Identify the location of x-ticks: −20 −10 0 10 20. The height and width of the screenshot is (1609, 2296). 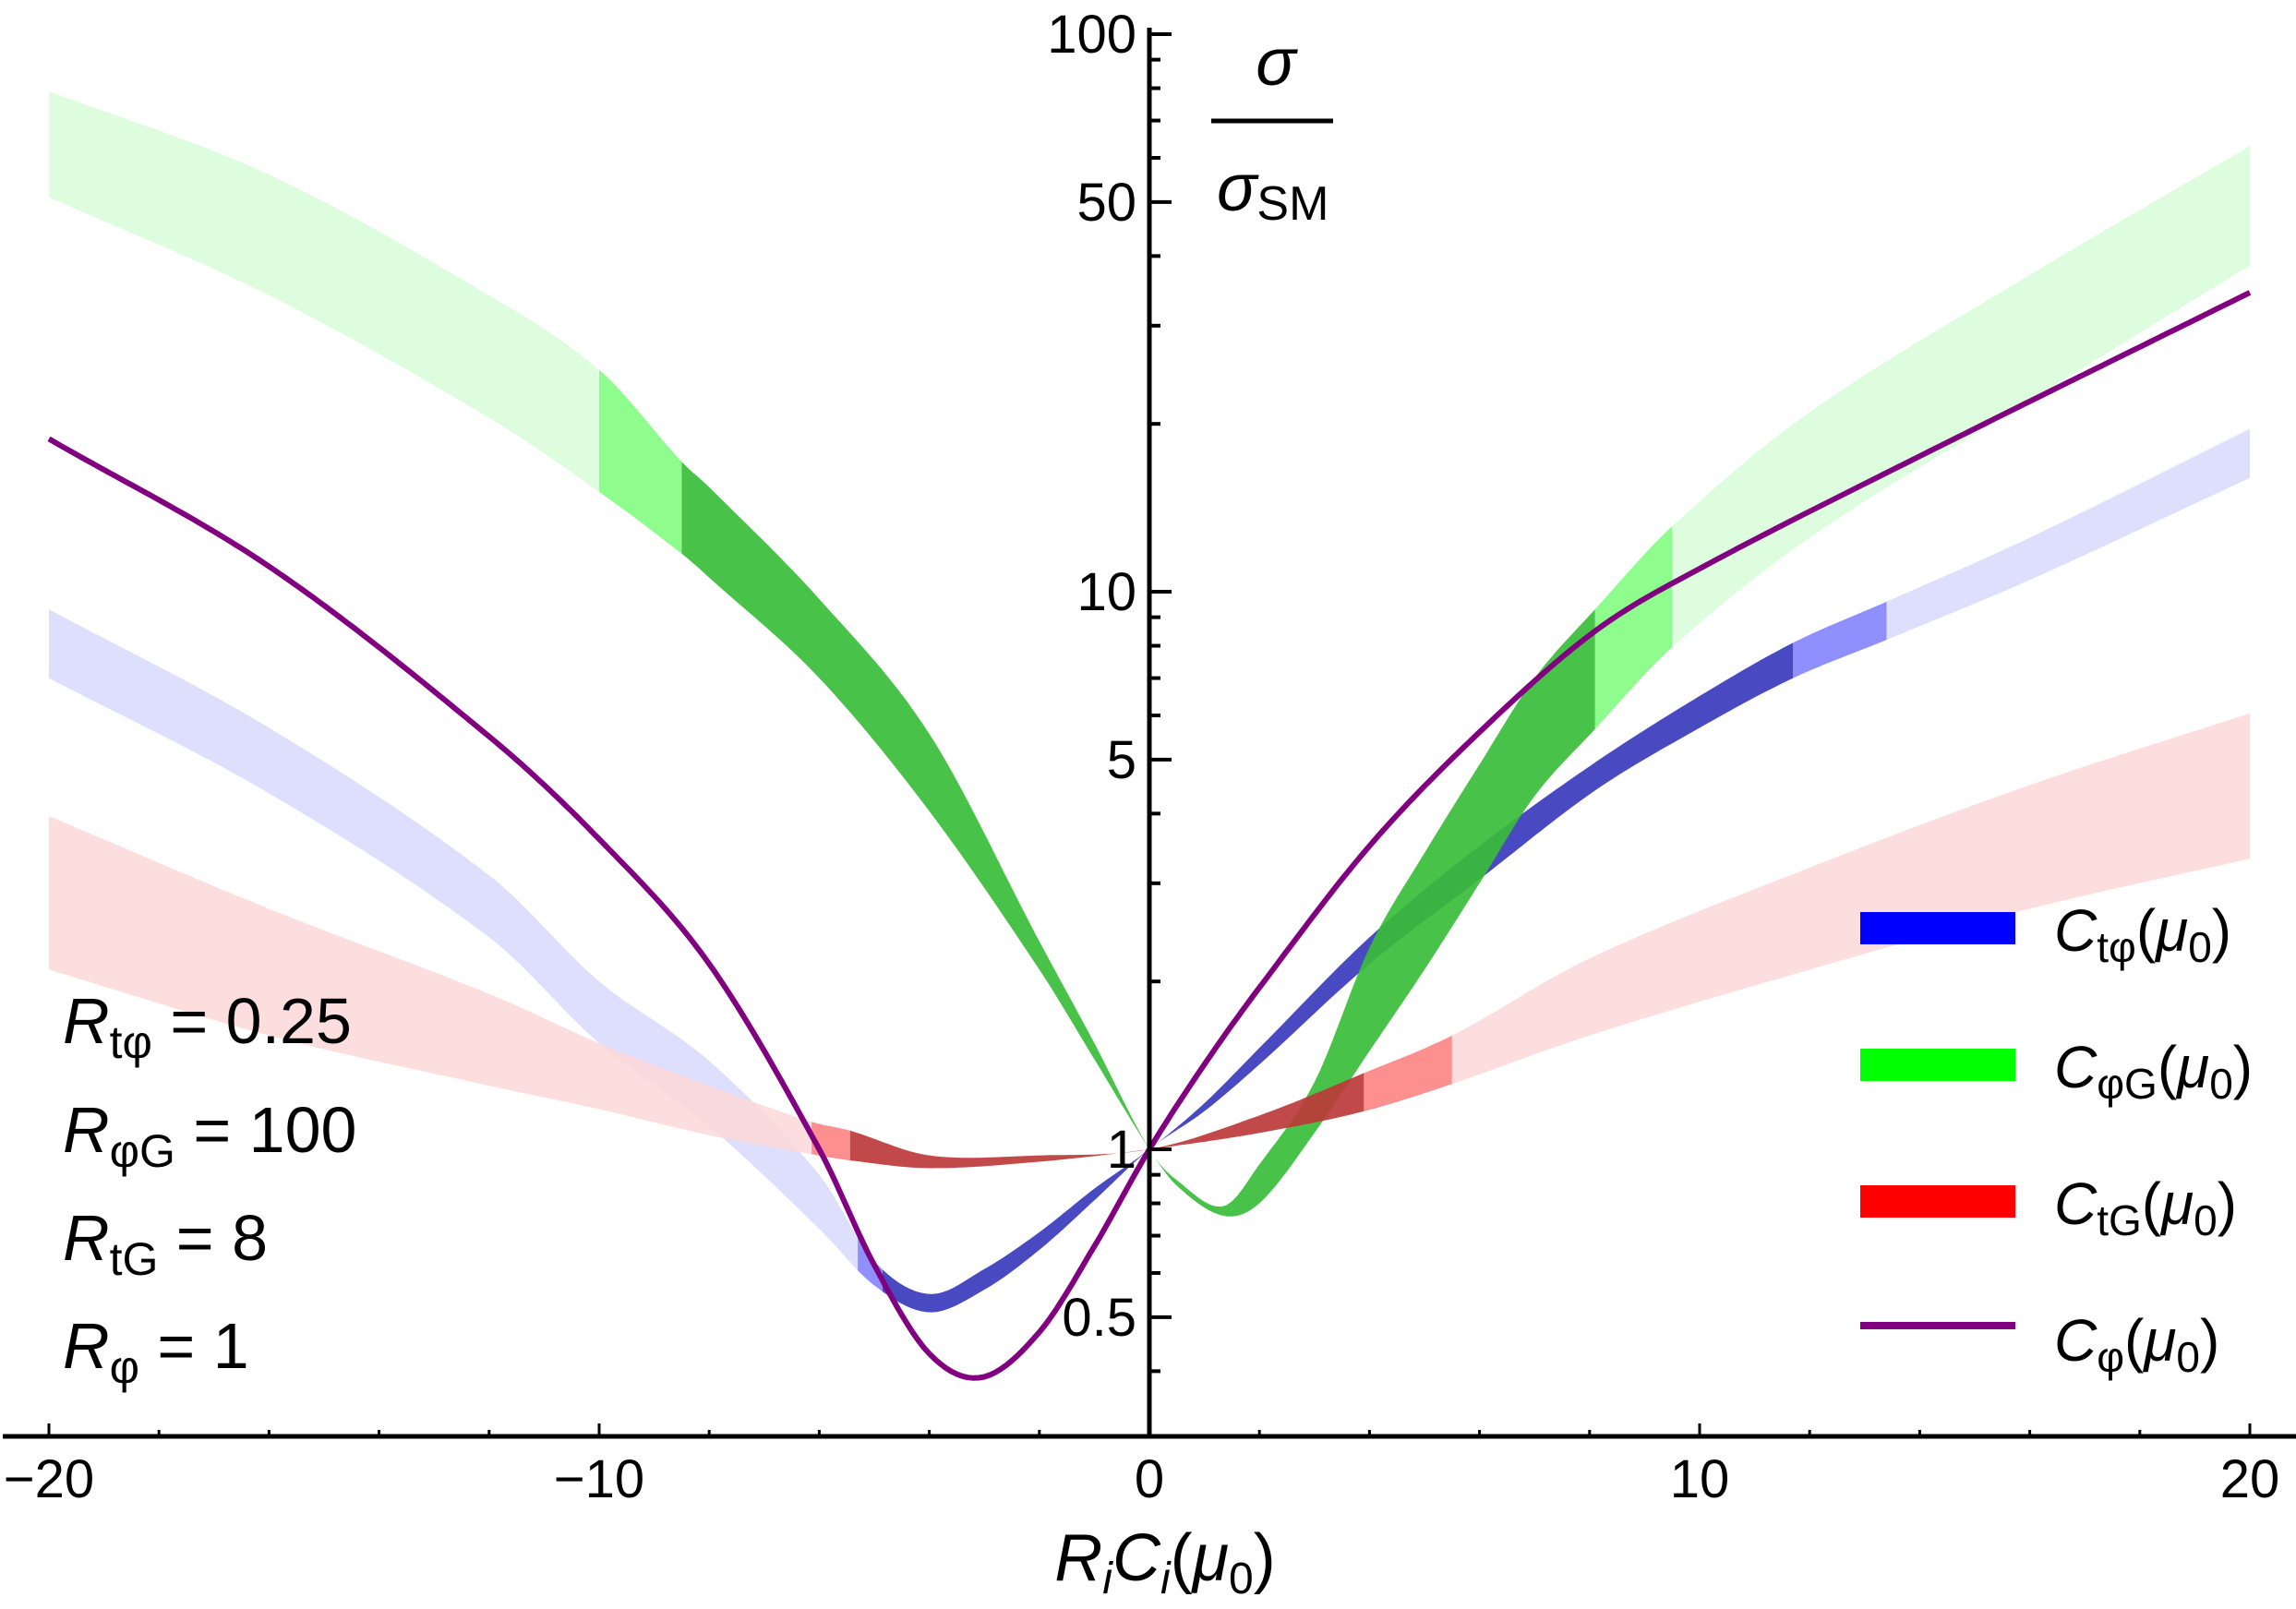
(1141, 1466).